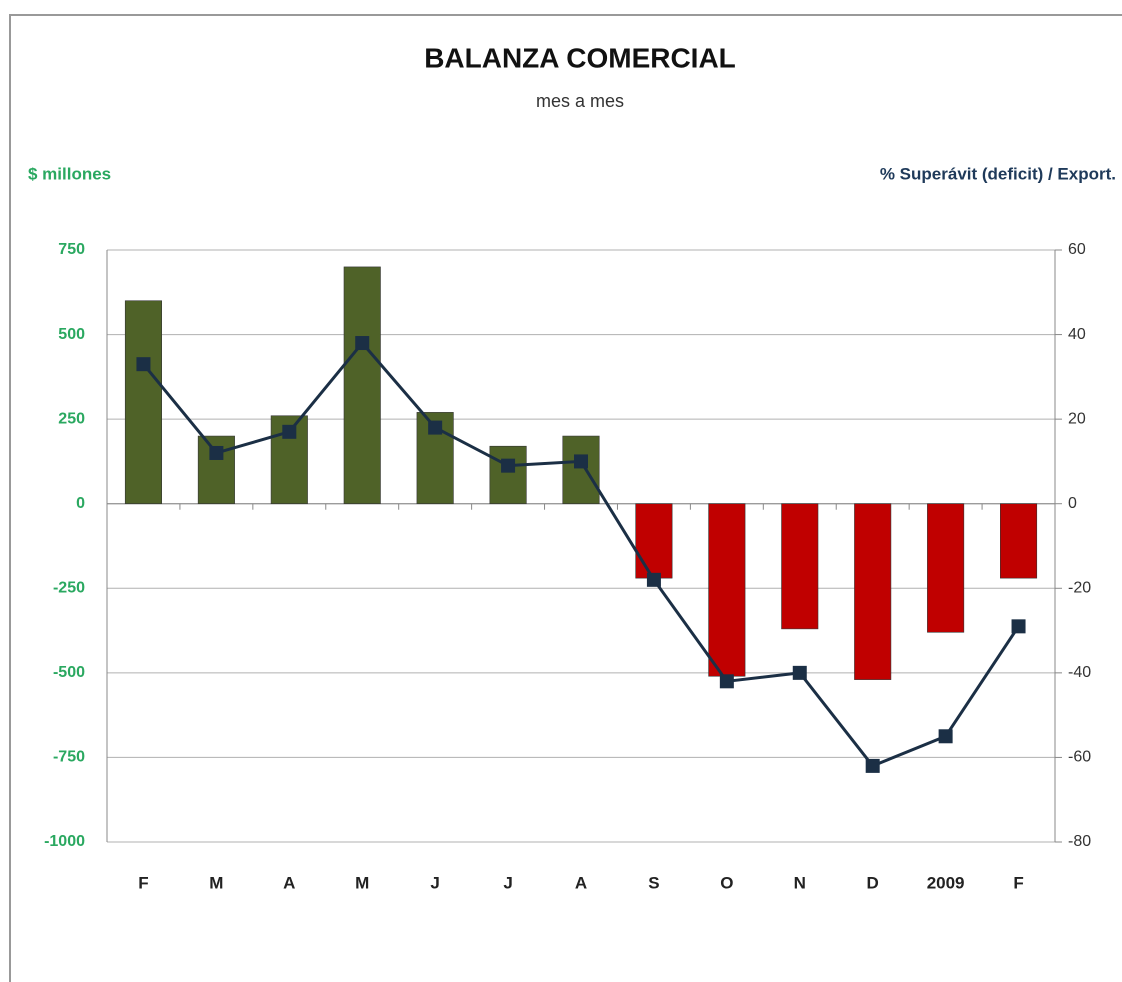  What do you see at coordinates (69, 173) in the screenshot?
I see `y-axis-label: $ millones` at bounding box center [69, 173].